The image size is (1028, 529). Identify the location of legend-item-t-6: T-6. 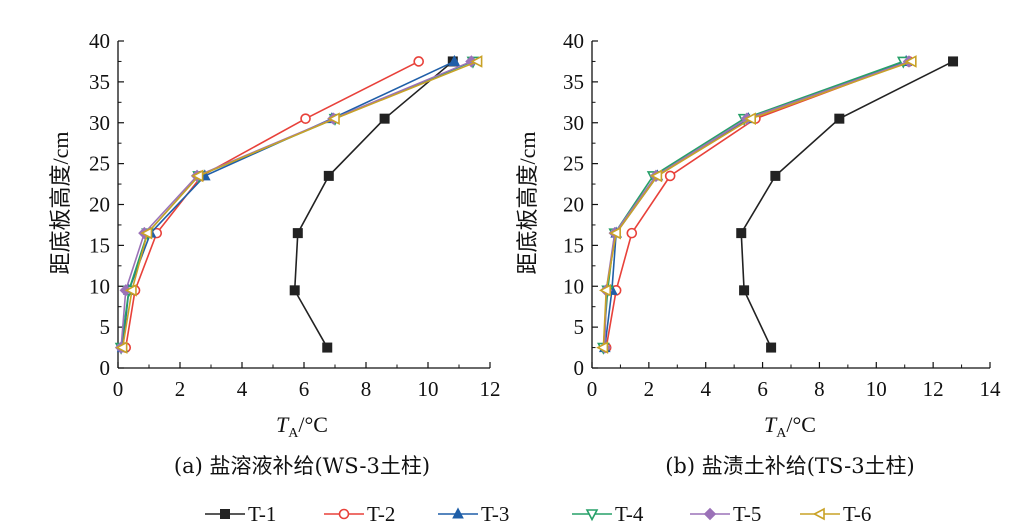
(835, 514).